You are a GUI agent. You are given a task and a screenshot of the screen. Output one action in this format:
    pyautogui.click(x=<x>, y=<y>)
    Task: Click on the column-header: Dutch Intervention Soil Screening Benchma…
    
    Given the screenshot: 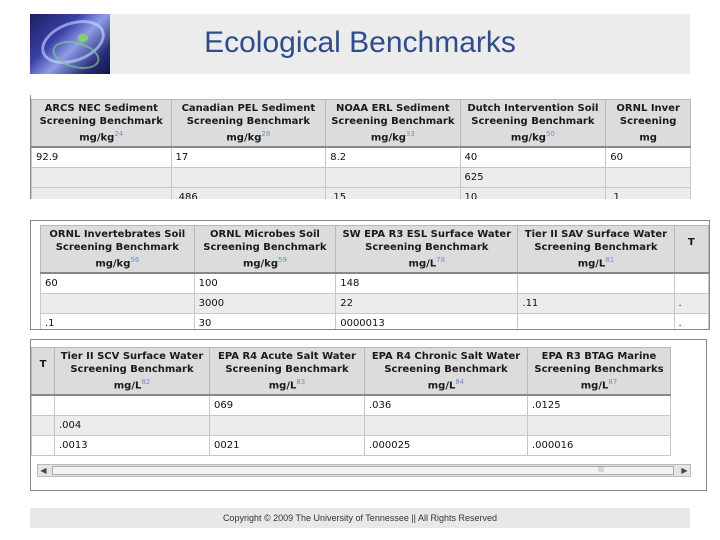 What is the action you would take?
    pyautogui.click(x=533, y=124)
    